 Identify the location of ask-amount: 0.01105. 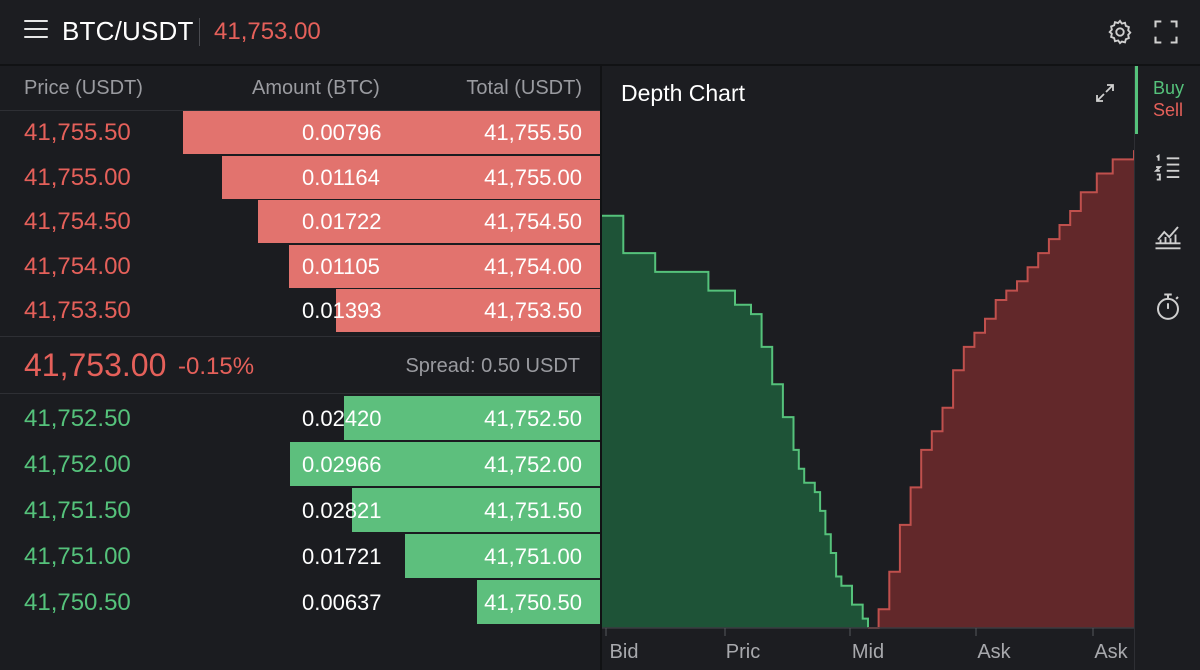
(341, 266).